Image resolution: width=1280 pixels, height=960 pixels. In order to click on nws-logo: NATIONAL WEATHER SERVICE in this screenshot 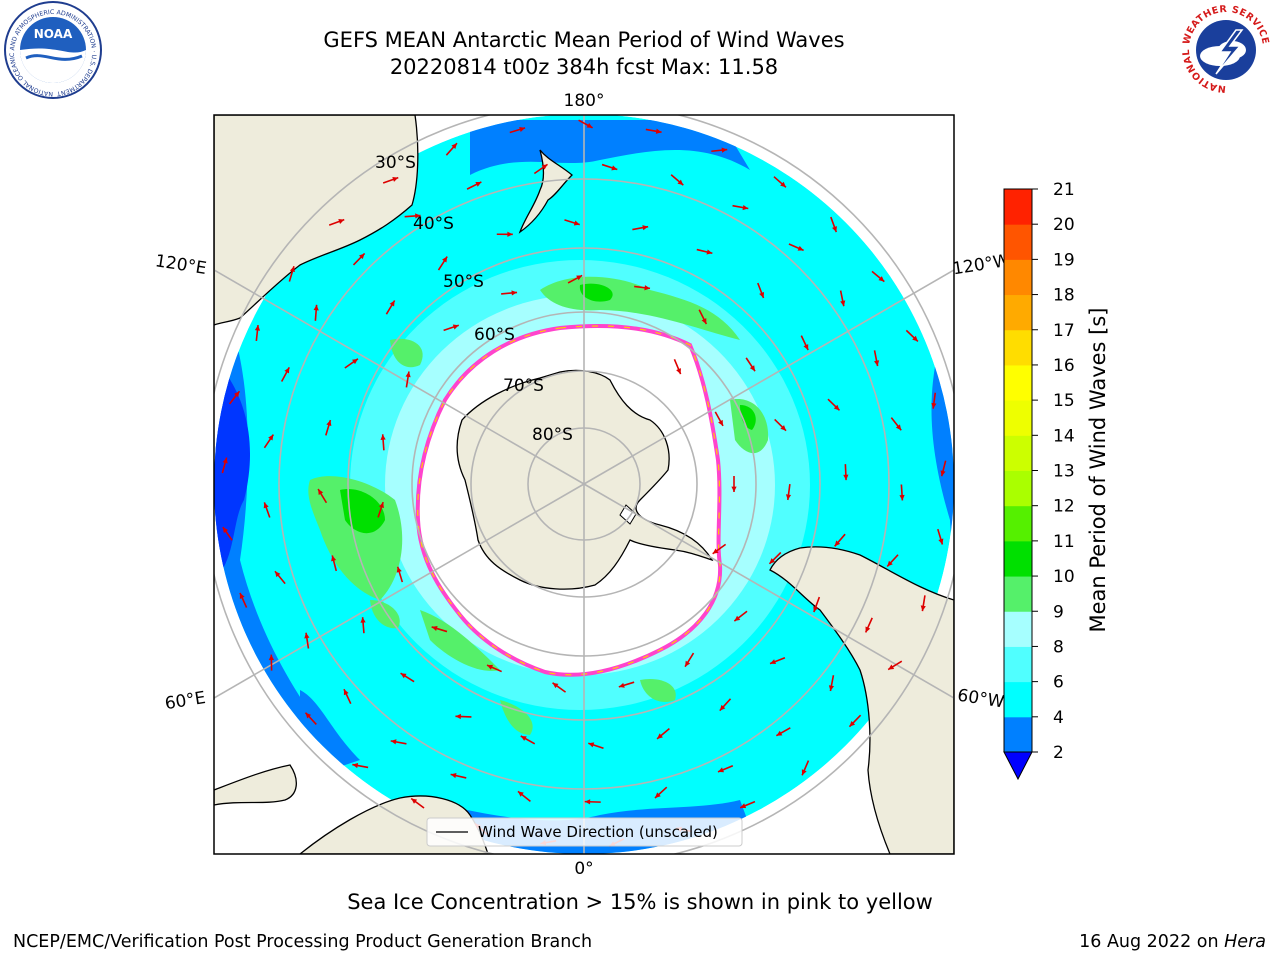, I will do `click(1226, 50)`.